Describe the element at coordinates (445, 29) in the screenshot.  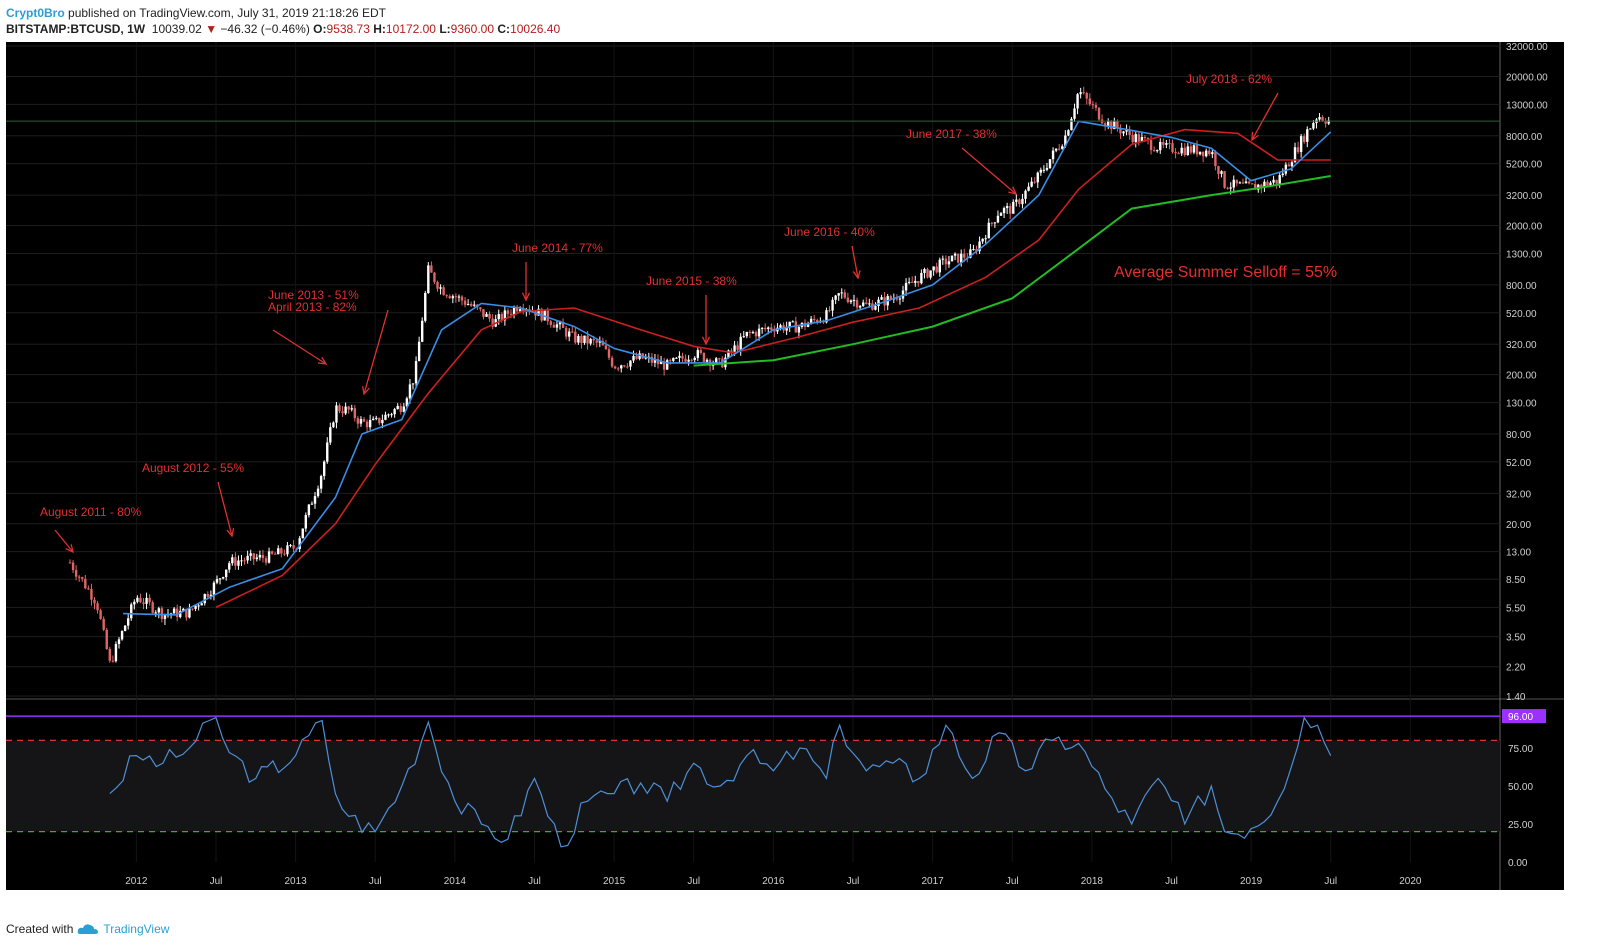
I see `low-label: L:` at that location.